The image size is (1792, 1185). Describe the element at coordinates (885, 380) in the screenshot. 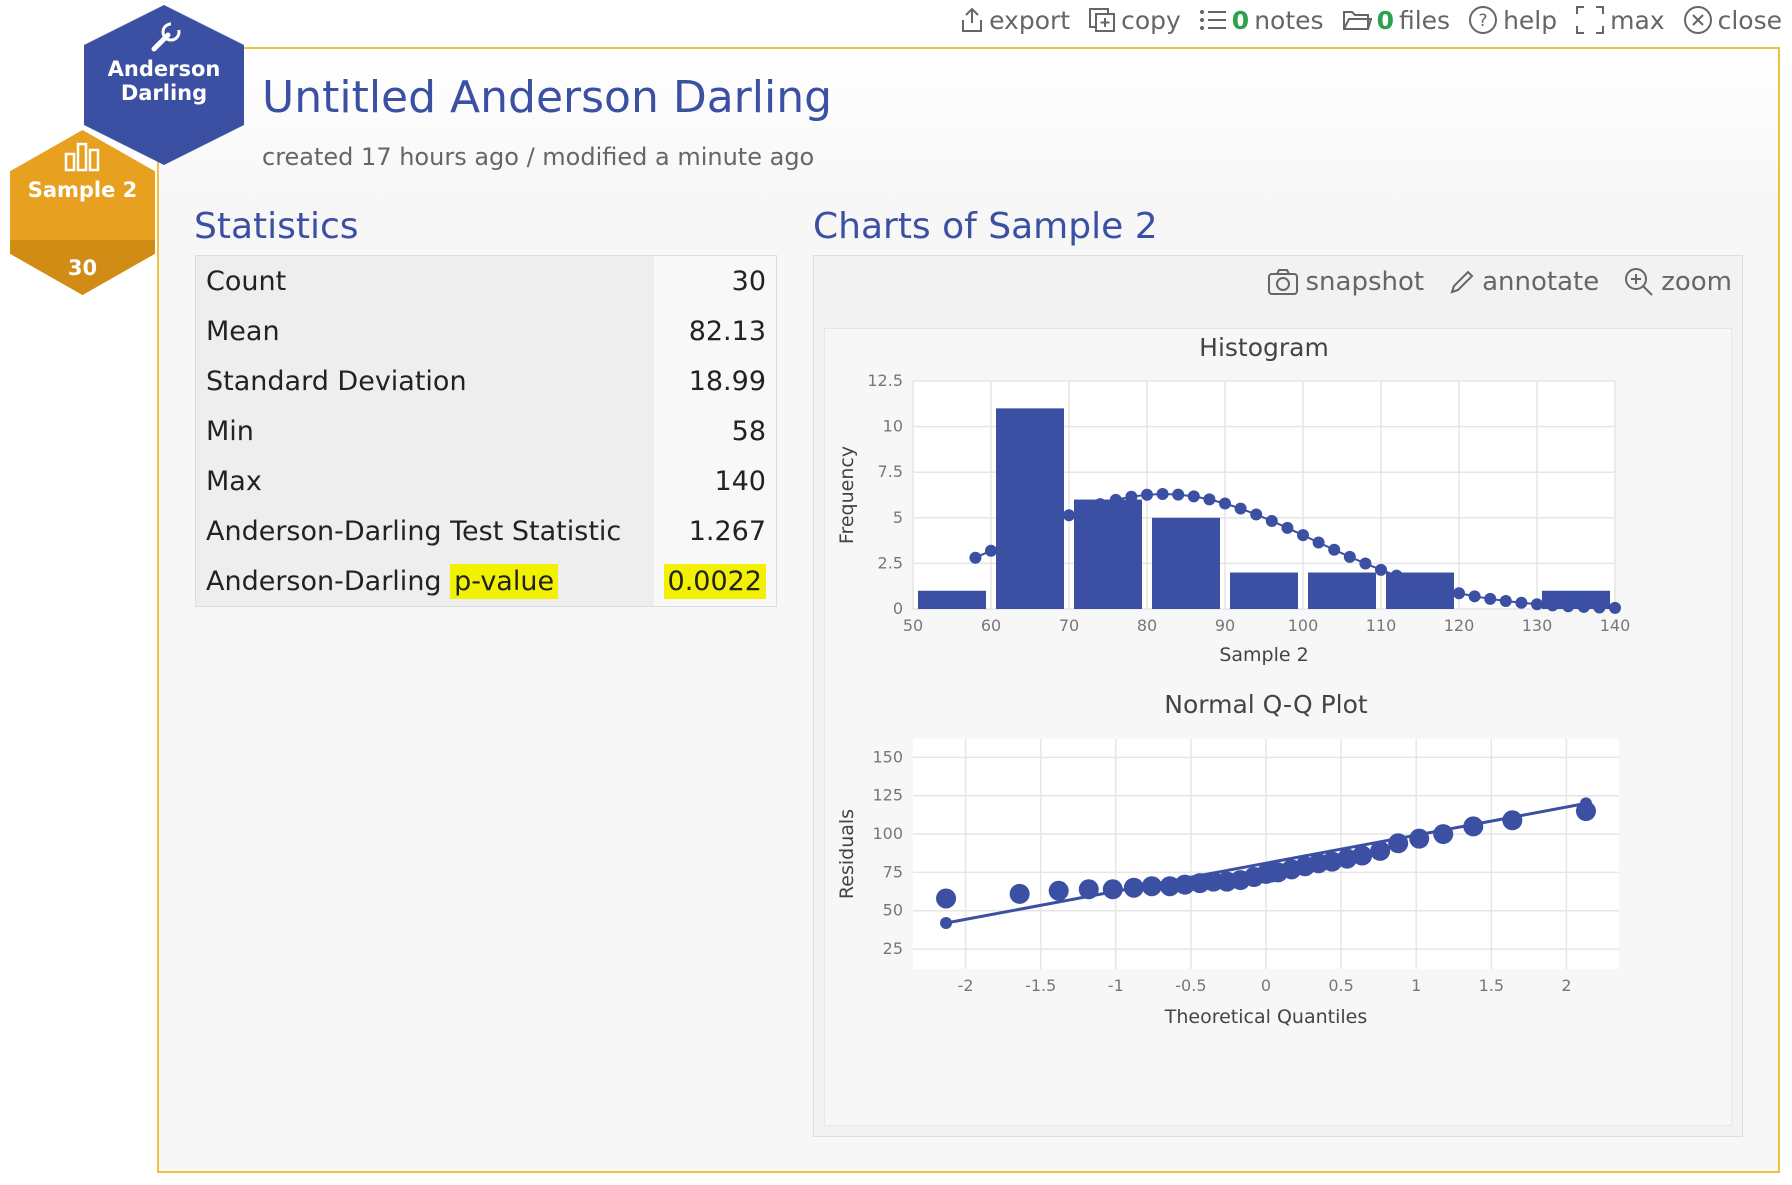

I see `histogram-y-tick-label: 12.5` at that location.